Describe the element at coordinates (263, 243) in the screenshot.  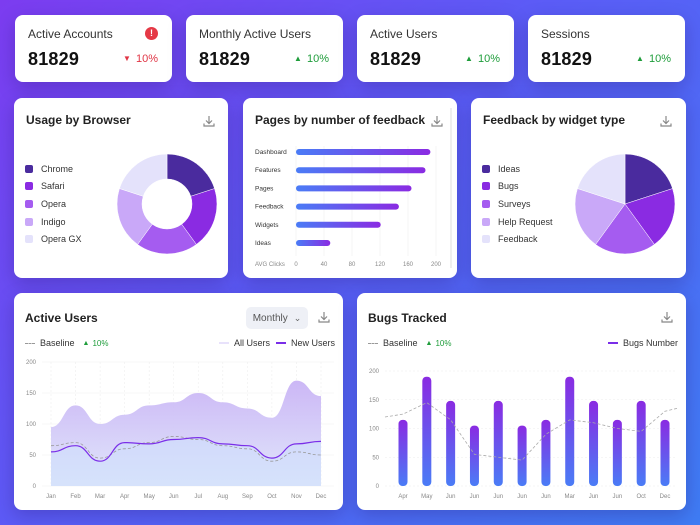
I see `y-tick-label: Ideas` at that location.